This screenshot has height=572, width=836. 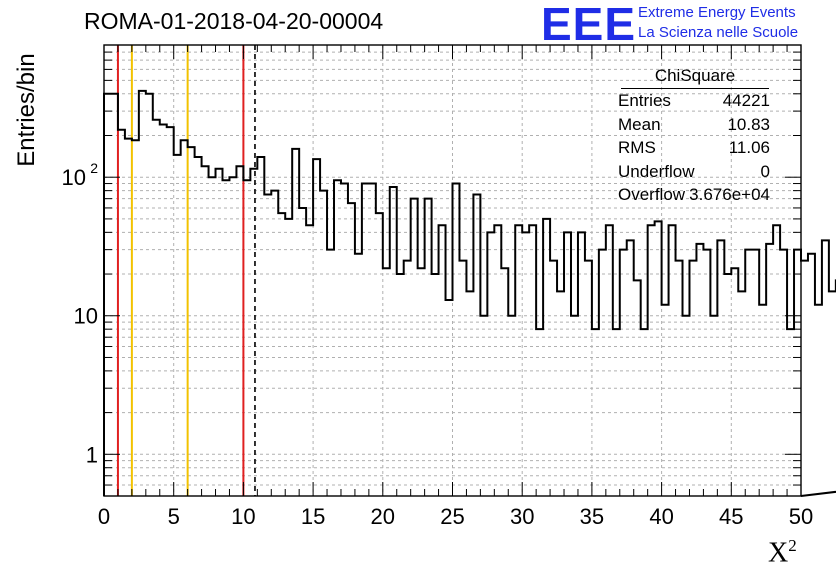 What do you see at coordinates (731, 516) in the screenshot?
I see `x-tick-label: 45` at bounding box center [731, 516].